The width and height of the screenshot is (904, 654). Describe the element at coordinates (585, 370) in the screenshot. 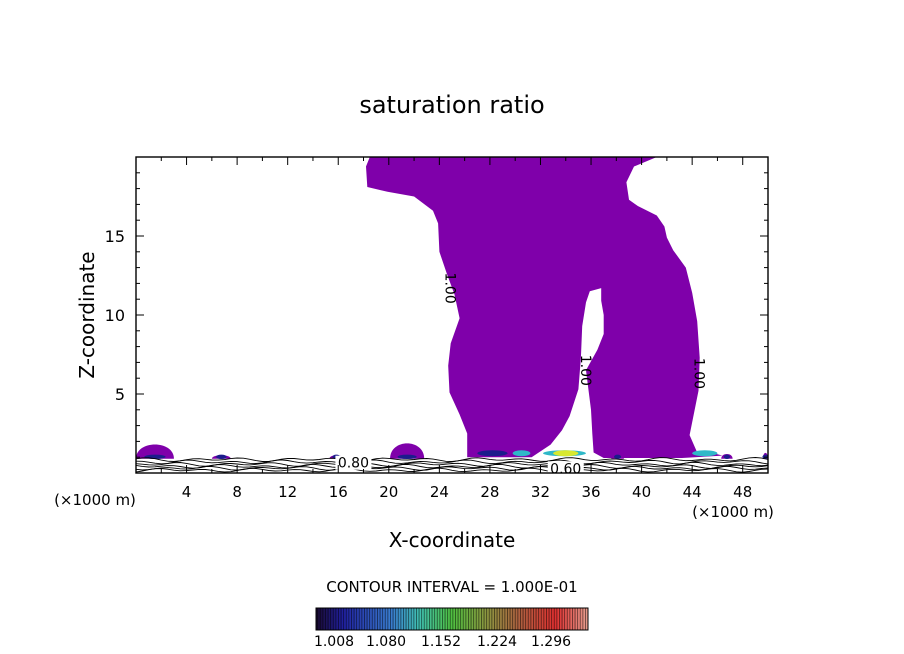

I see `contour-label-1: 1.00` at that location.